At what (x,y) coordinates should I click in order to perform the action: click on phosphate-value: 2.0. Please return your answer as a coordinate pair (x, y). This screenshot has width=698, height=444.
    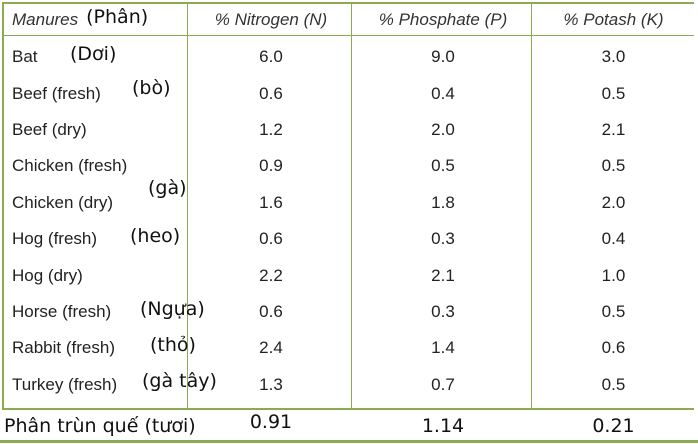
    Looking at the image, I should click on (443, 129).